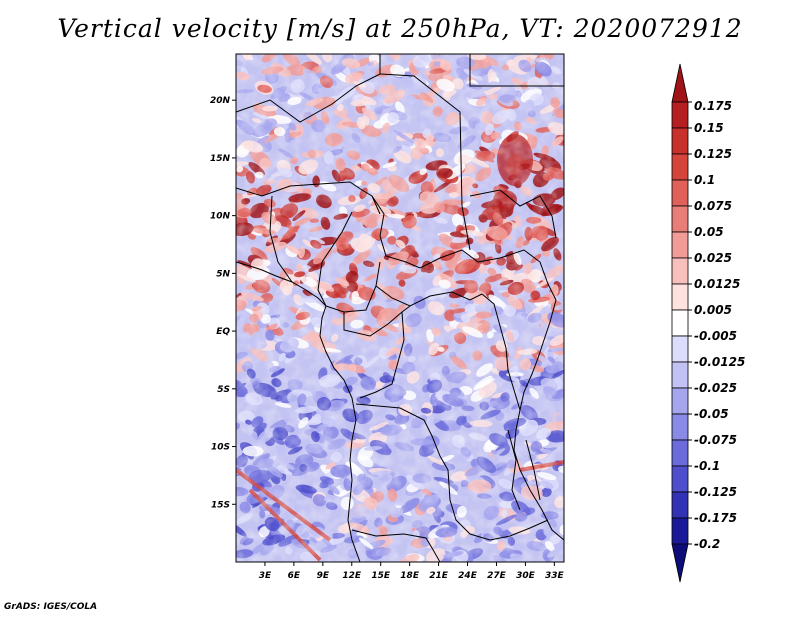 Image resolution: width=800 pixels, height=618 pixels. Describe the element at coordinates (719, 362) in the screenshot. I see `colorbar-label: -0.0125` at that location.